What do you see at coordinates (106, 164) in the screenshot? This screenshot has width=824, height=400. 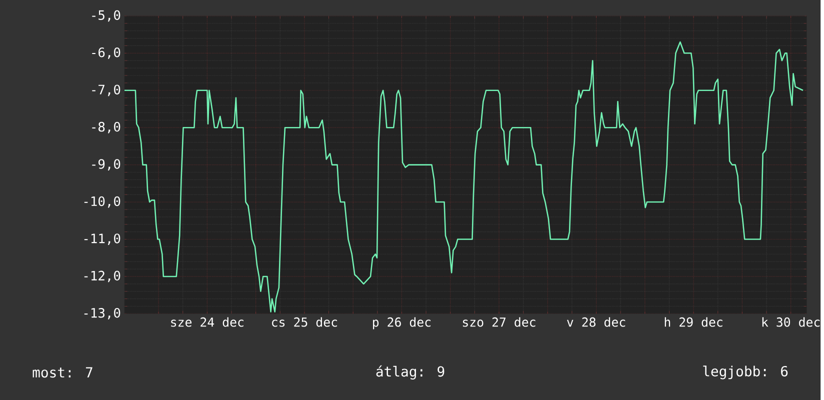 I see `y-tick-label: -9,0` at bounding box center [106, 164].